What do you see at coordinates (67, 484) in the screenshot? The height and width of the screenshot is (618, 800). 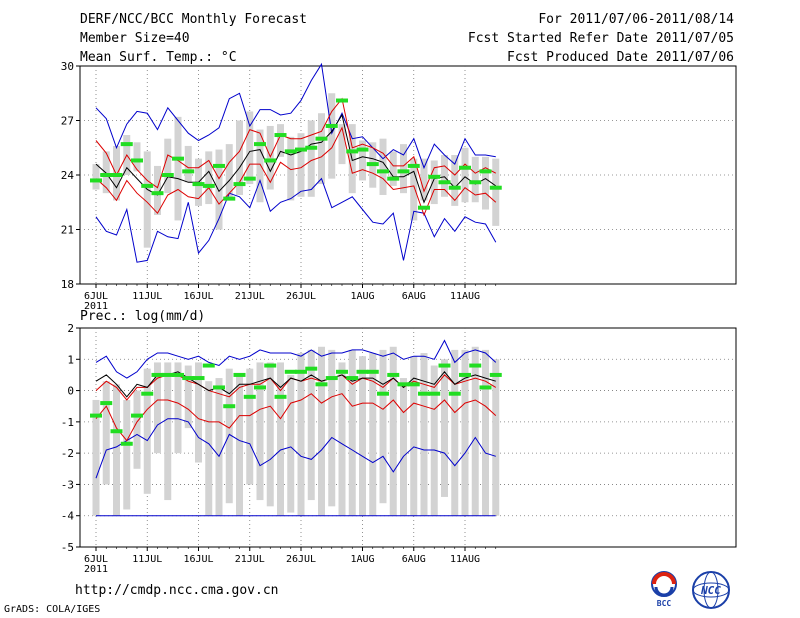 I see `prec-ytick-label: -3` at bounding box center [67, 484].